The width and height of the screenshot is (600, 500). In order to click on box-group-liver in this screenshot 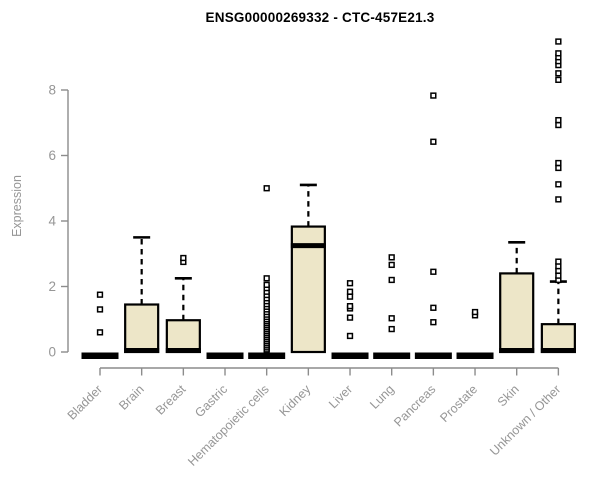, I will do `click(350, 319)`.